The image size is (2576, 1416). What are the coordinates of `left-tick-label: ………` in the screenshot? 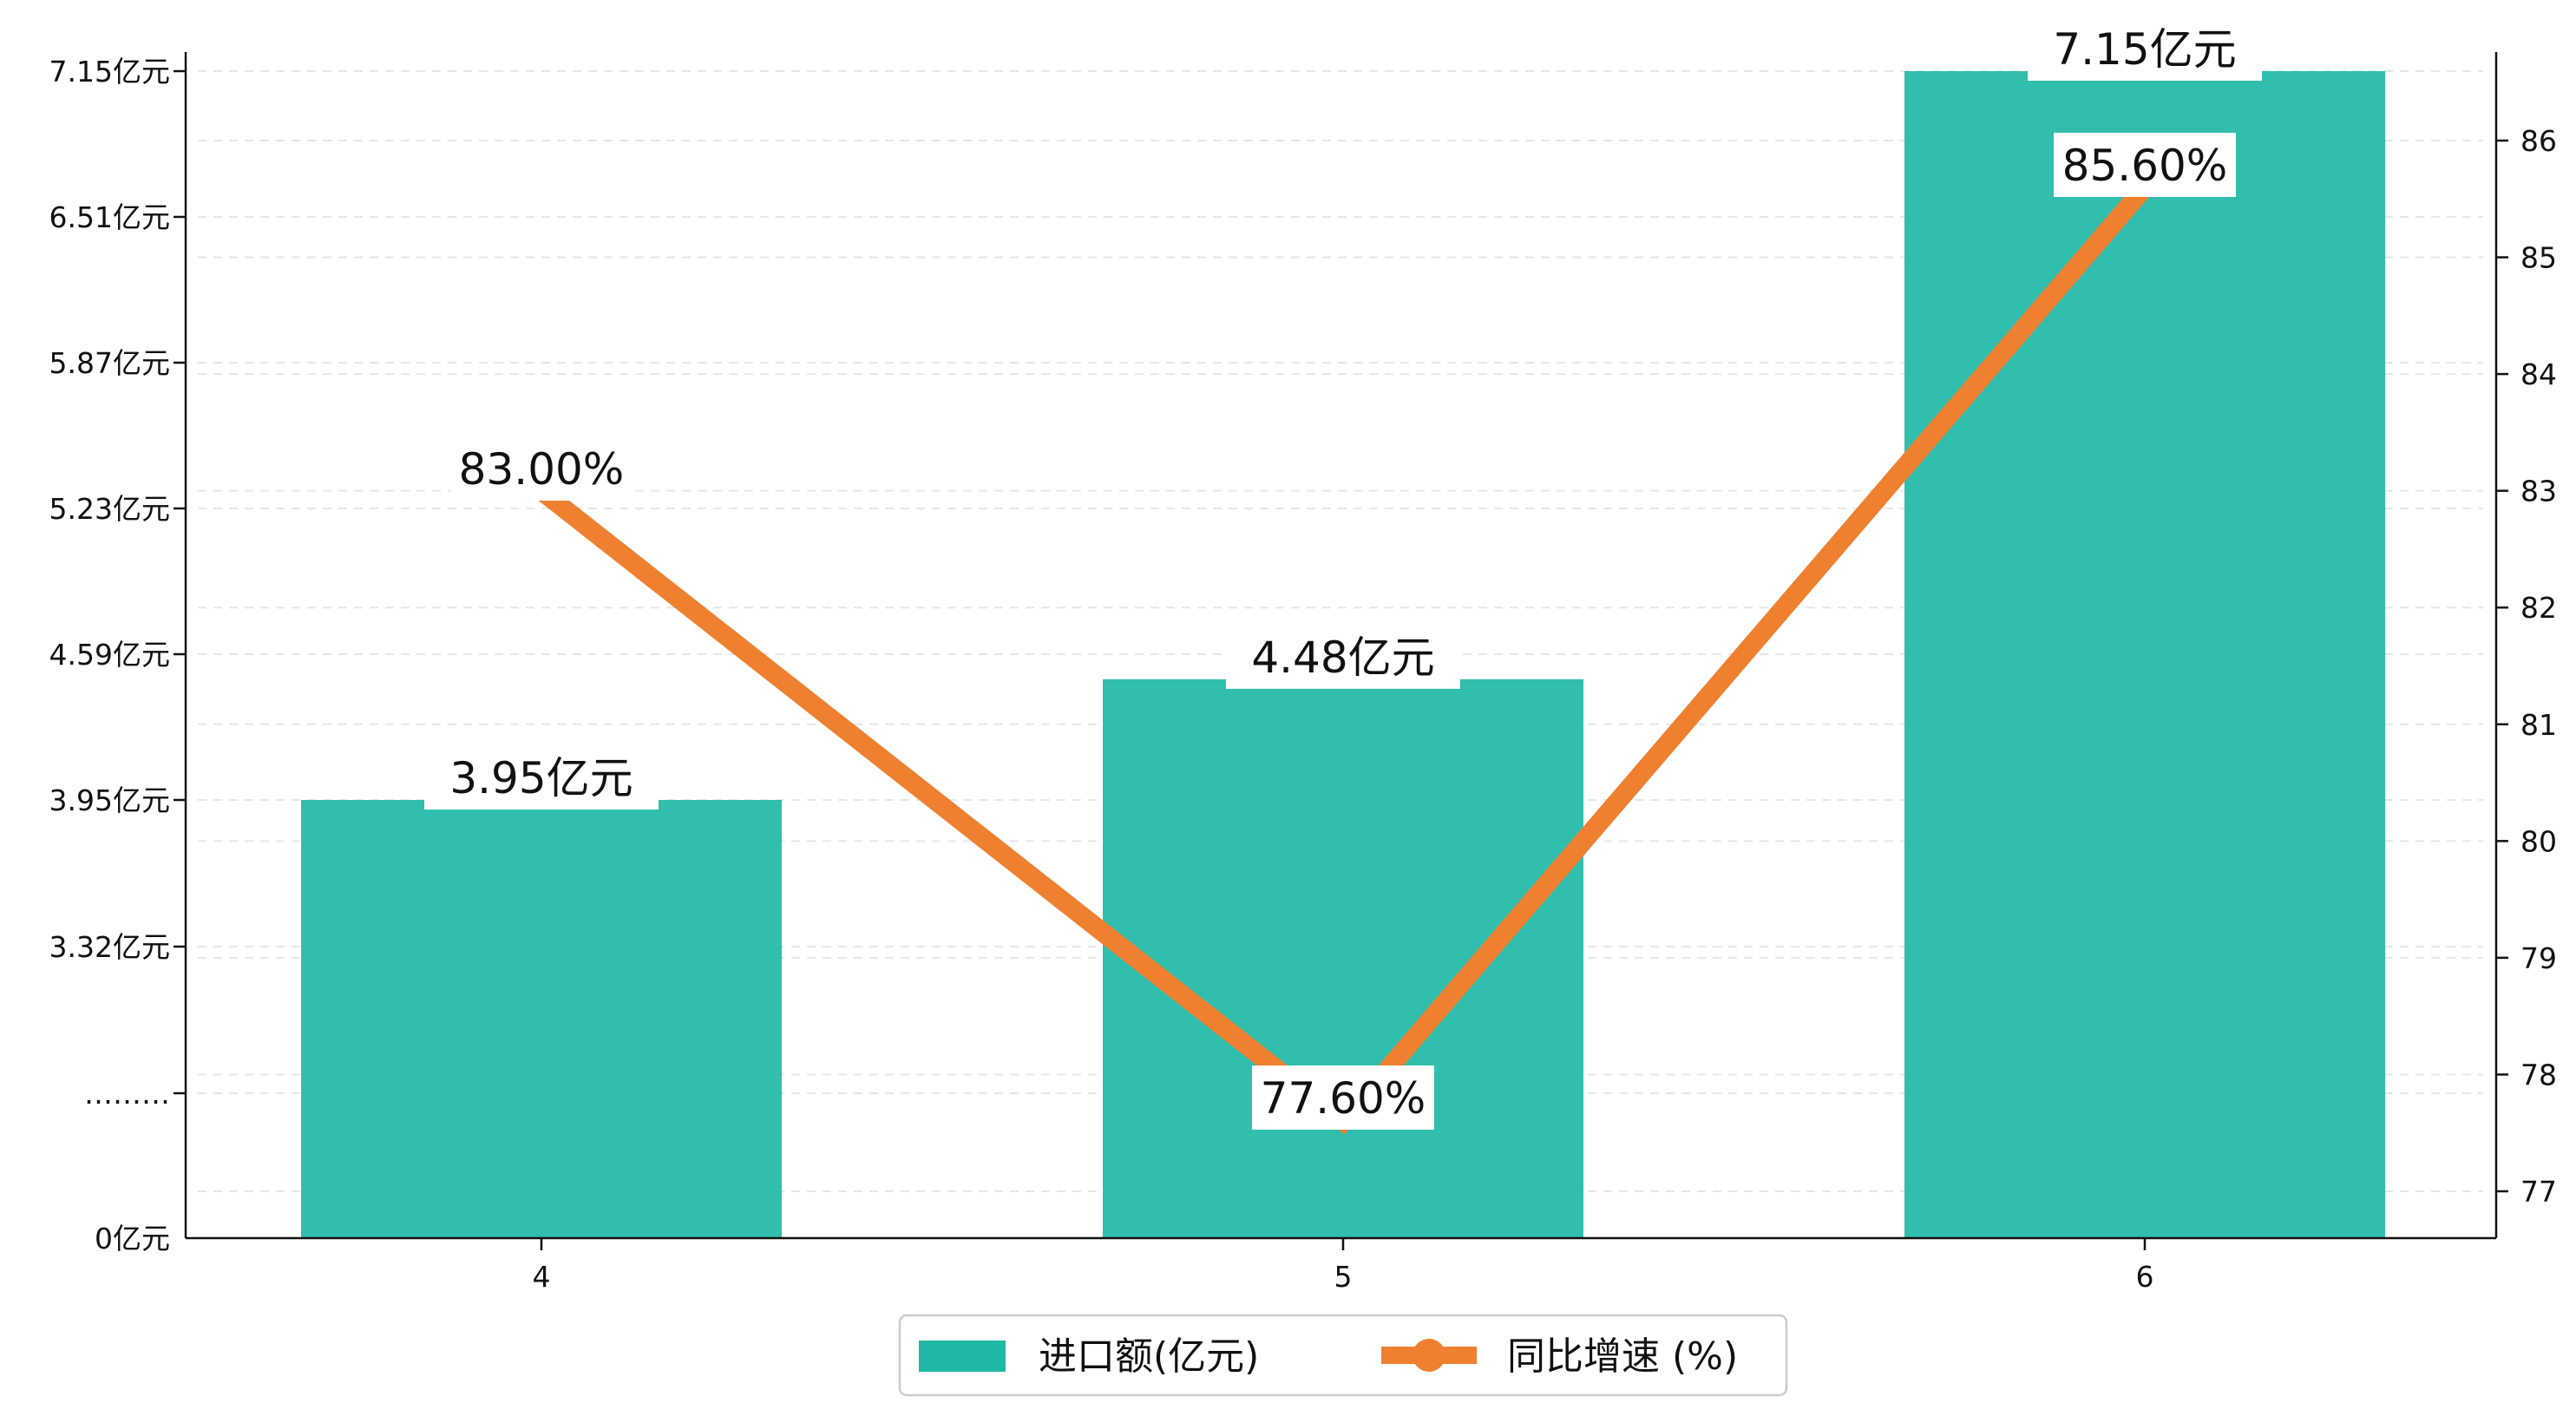 It's located at (127, 1094).